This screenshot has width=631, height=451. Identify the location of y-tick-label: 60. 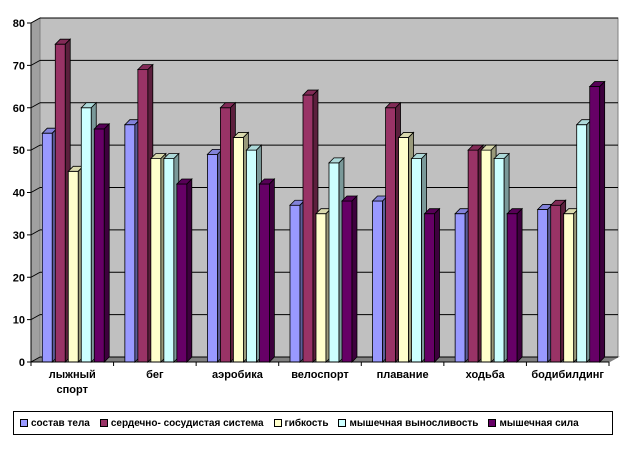
(19, 109).